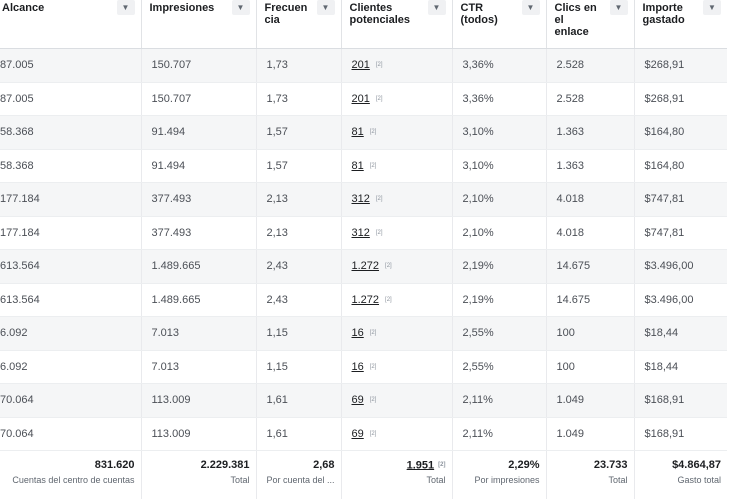 This screenshot has width=730, height=499. I want to click on cell-impresiones: 113.009, so click(198, 401).